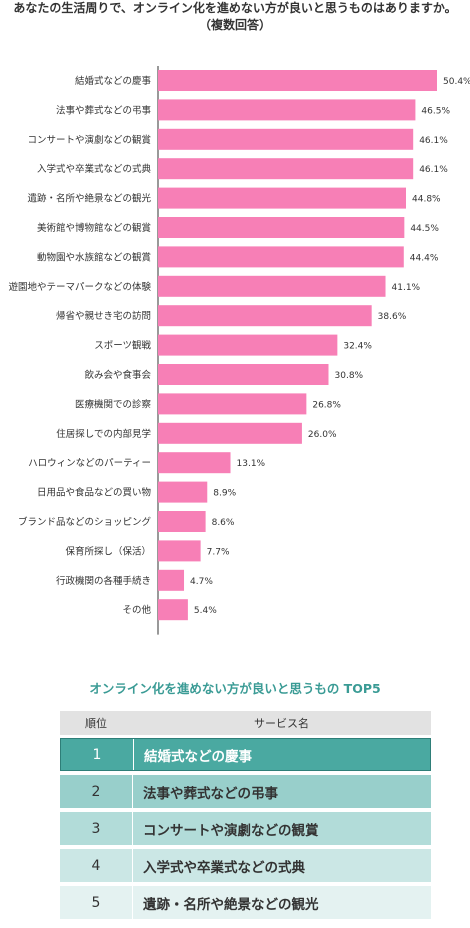 This screenshot has height=928, width=470. What do you see at coordinates (103, 316) in the screenshot?
I see `category-label: 帰省や親せき宅の訪問` at bounding box center [103, 316].